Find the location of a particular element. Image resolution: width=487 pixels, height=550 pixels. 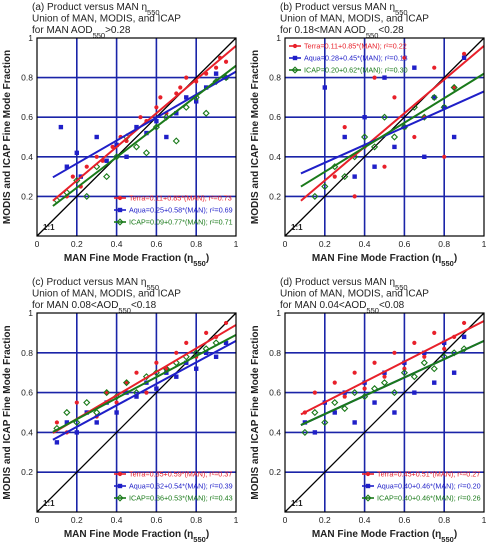

x-tick-label: 0.6 is located at coordinates (156, 244).